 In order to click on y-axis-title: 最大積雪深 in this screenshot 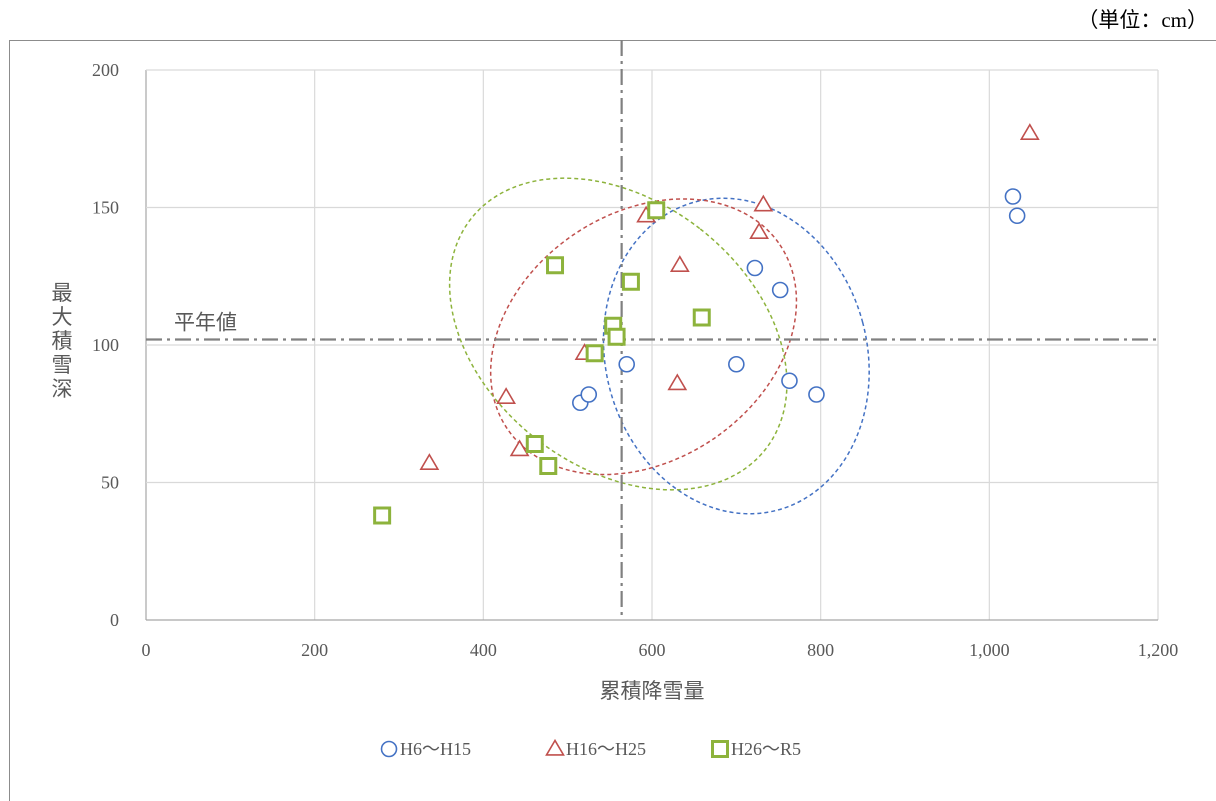, I will do `click(62, 341)`.